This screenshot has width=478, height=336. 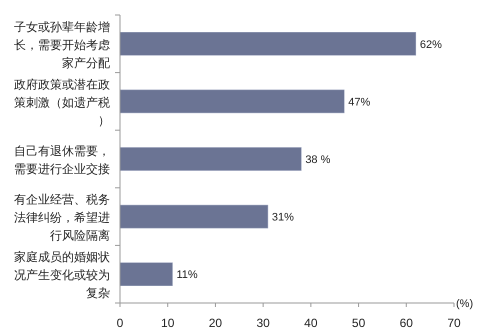 What do you see at coordinates (187, 275) in the screenshot?
I see `data-label: 11%` at bounding box center [187, 275].